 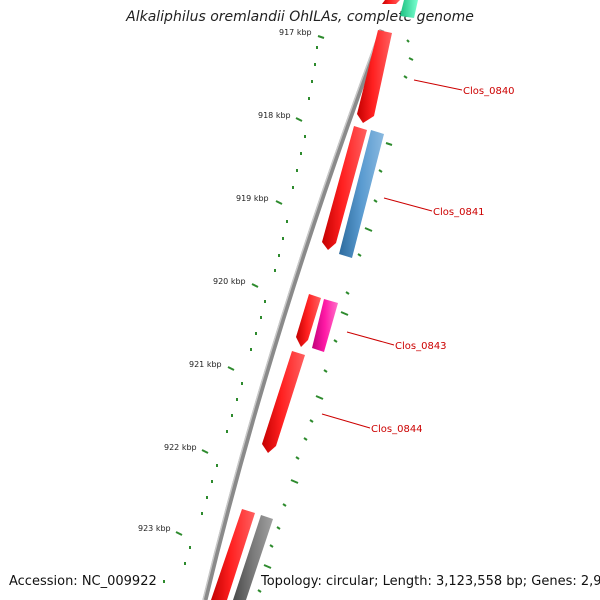 I want to click on gene-label-clos-0841: Clos_0841, so click(x=459, y=212).